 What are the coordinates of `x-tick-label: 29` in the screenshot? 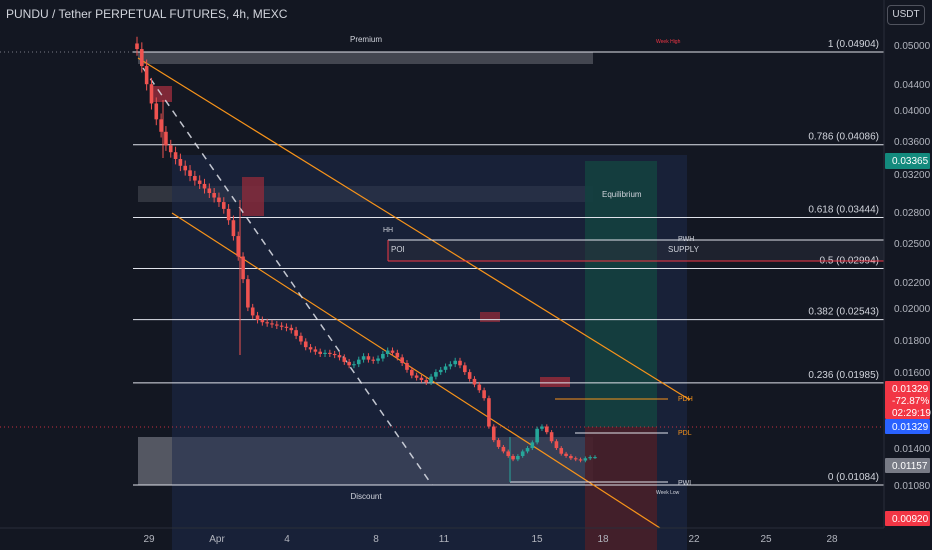 It's located at (149, 539).